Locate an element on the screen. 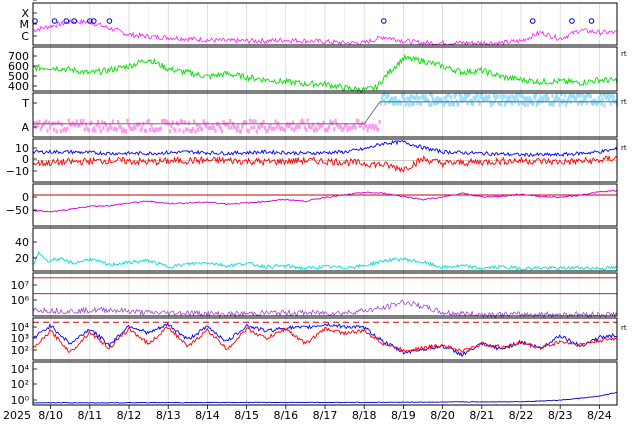 The image size is (634, 424). y-tick-label: 600 is located at coordinates (18, 66).